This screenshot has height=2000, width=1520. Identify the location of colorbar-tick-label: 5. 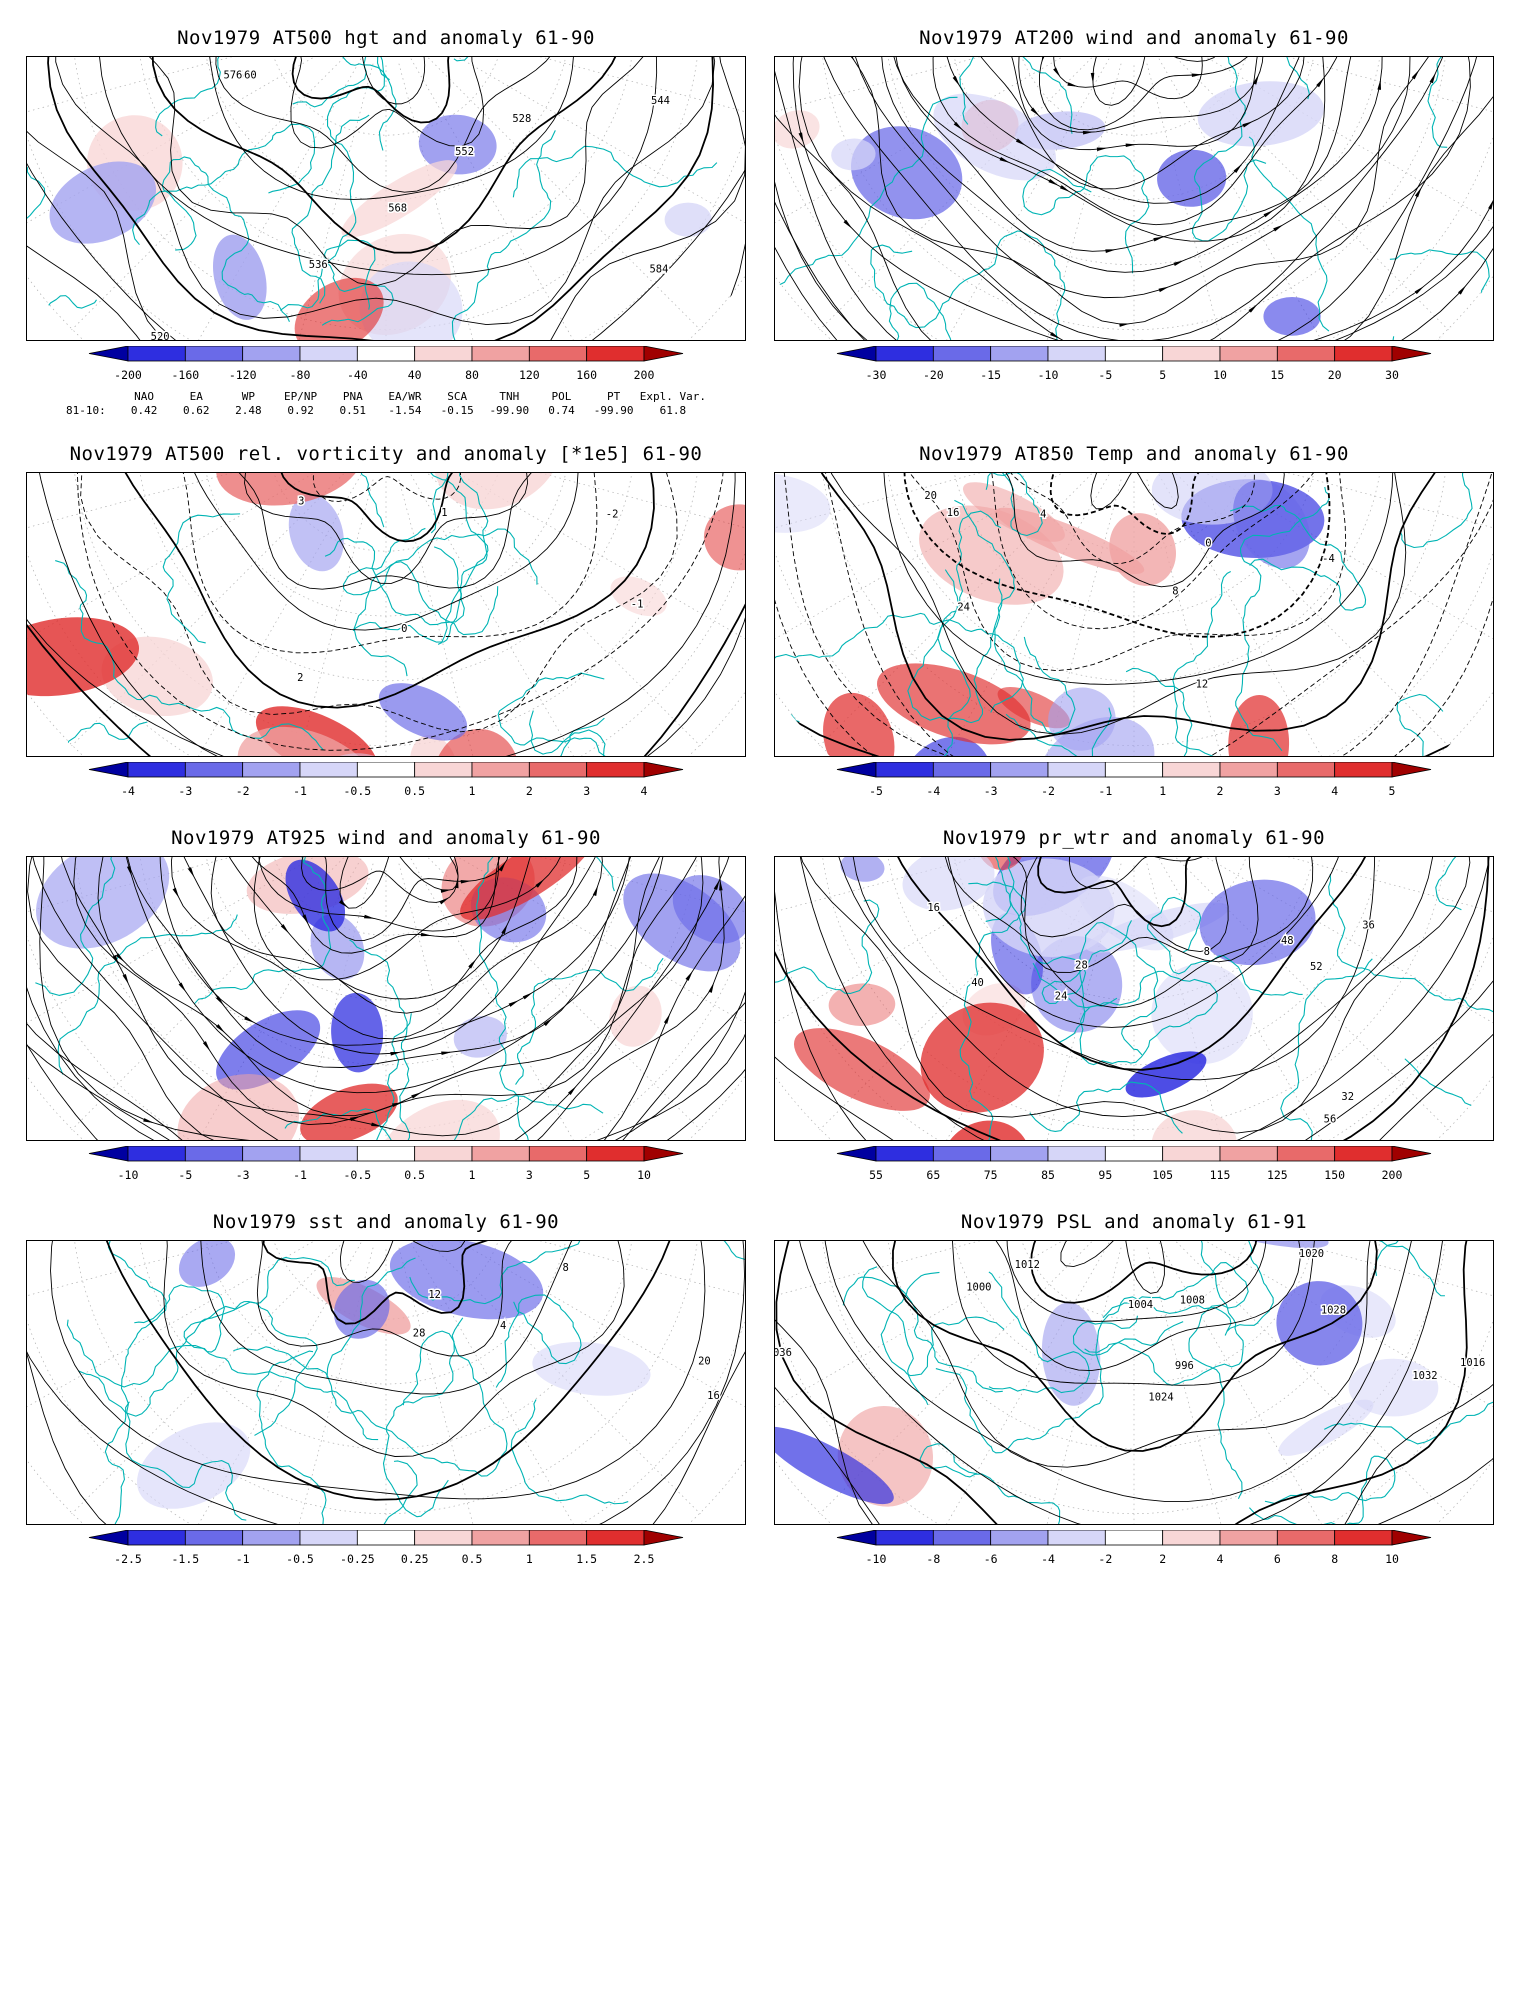
(586, 1175).